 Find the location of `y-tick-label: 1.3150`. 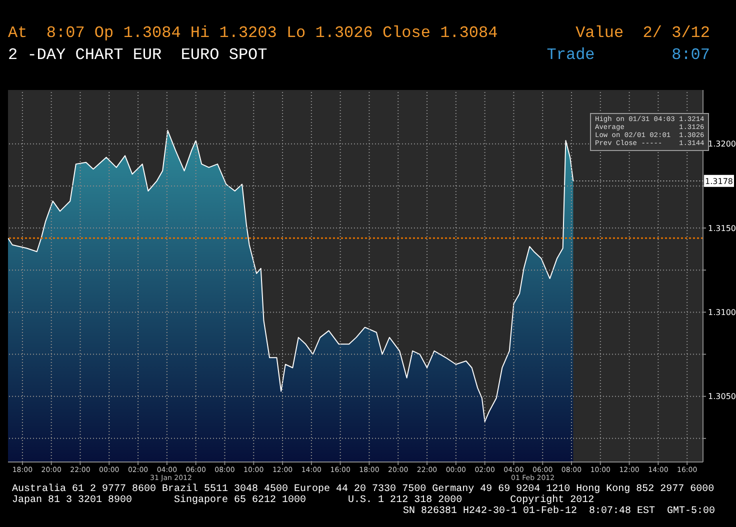

y-tick-label: 1.3150 is located at coordinates (722, 228).